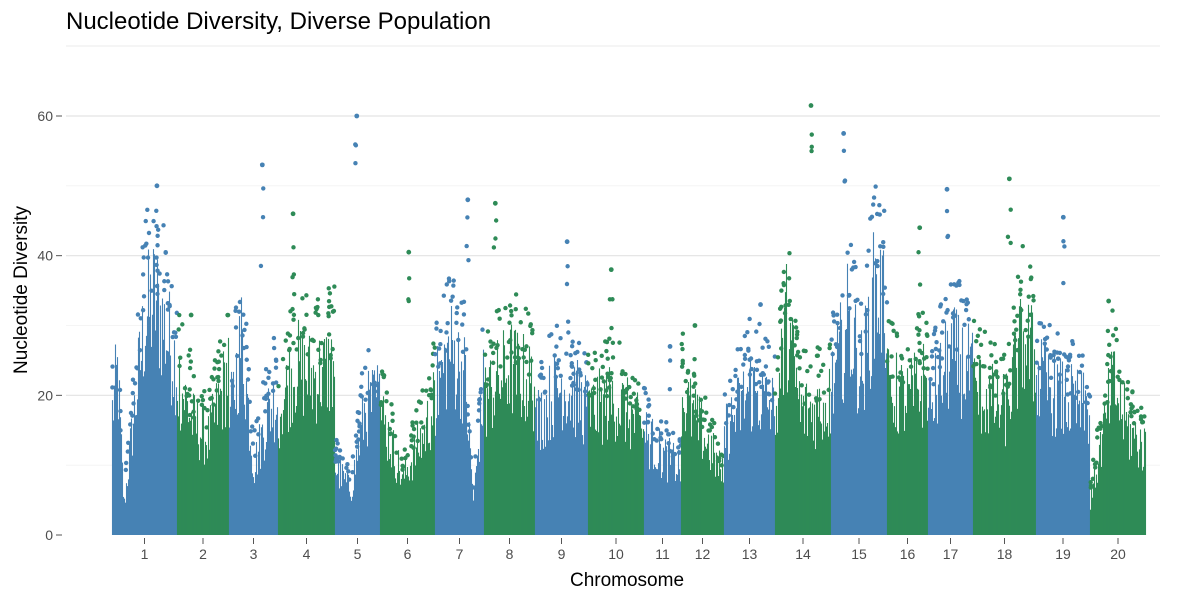  I want to click on chart-title: Nucleotide Diversity, Diverse Population, so click(279, 21).